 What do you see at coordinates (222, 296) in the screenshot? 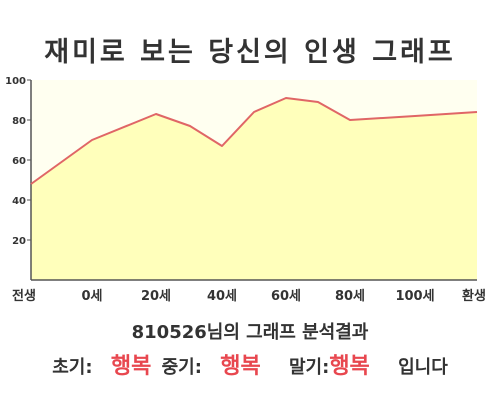
I see `x-tick-label: 40세` at bounding box center [222, 296].